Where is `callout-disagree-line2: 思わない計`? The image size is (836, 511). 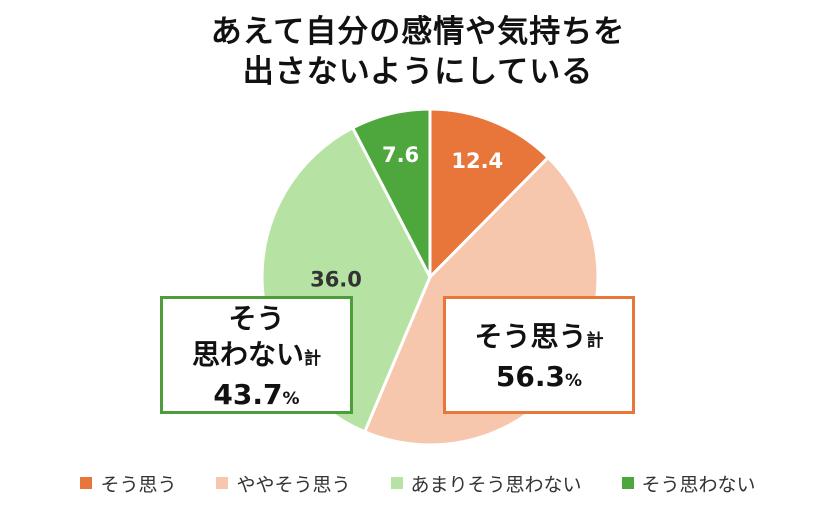 callout-disagree-line2: 思わない計 is located at coordinates (256, 357).